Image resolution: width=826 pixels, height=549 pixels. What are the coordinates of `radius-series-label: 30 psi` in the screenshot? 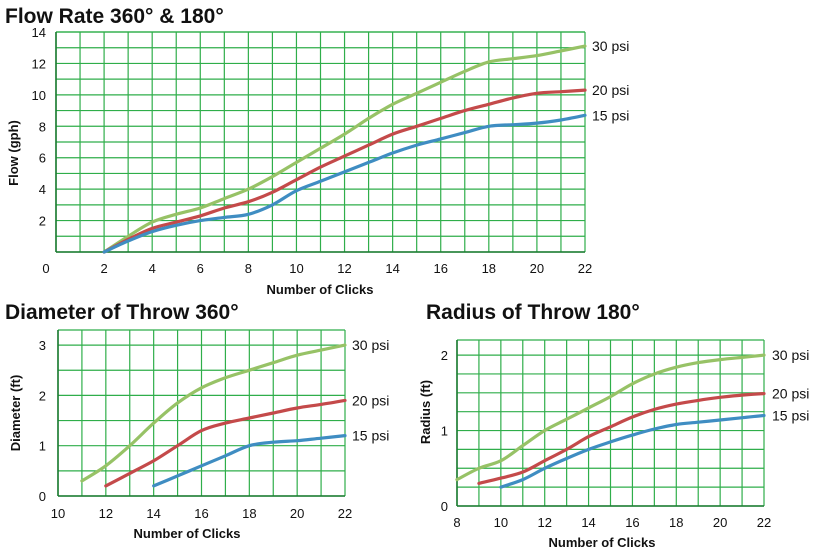 It's located at (790, 355).